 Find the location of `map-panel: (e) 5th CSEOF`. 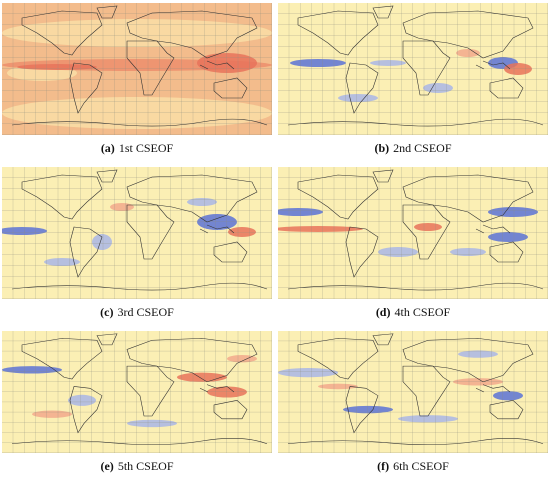

map-panel: (e) 5th CSEOF is located at coordinates (137, 402).